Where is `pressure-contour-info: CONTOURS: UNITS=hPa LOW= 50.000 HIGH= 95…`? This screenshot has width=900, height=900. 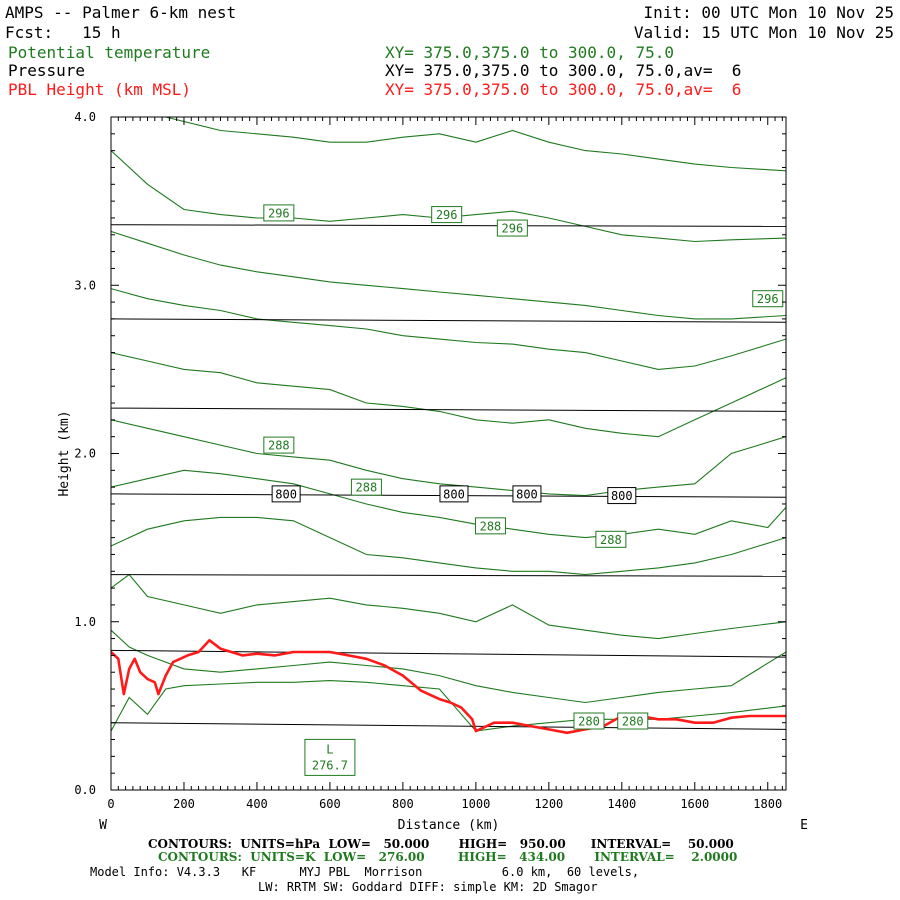
pressure-contour-info: CONTOURS: UNITS=hPa LOW= 50.000 HIGH= 95… is located at coordinates (441, 844).